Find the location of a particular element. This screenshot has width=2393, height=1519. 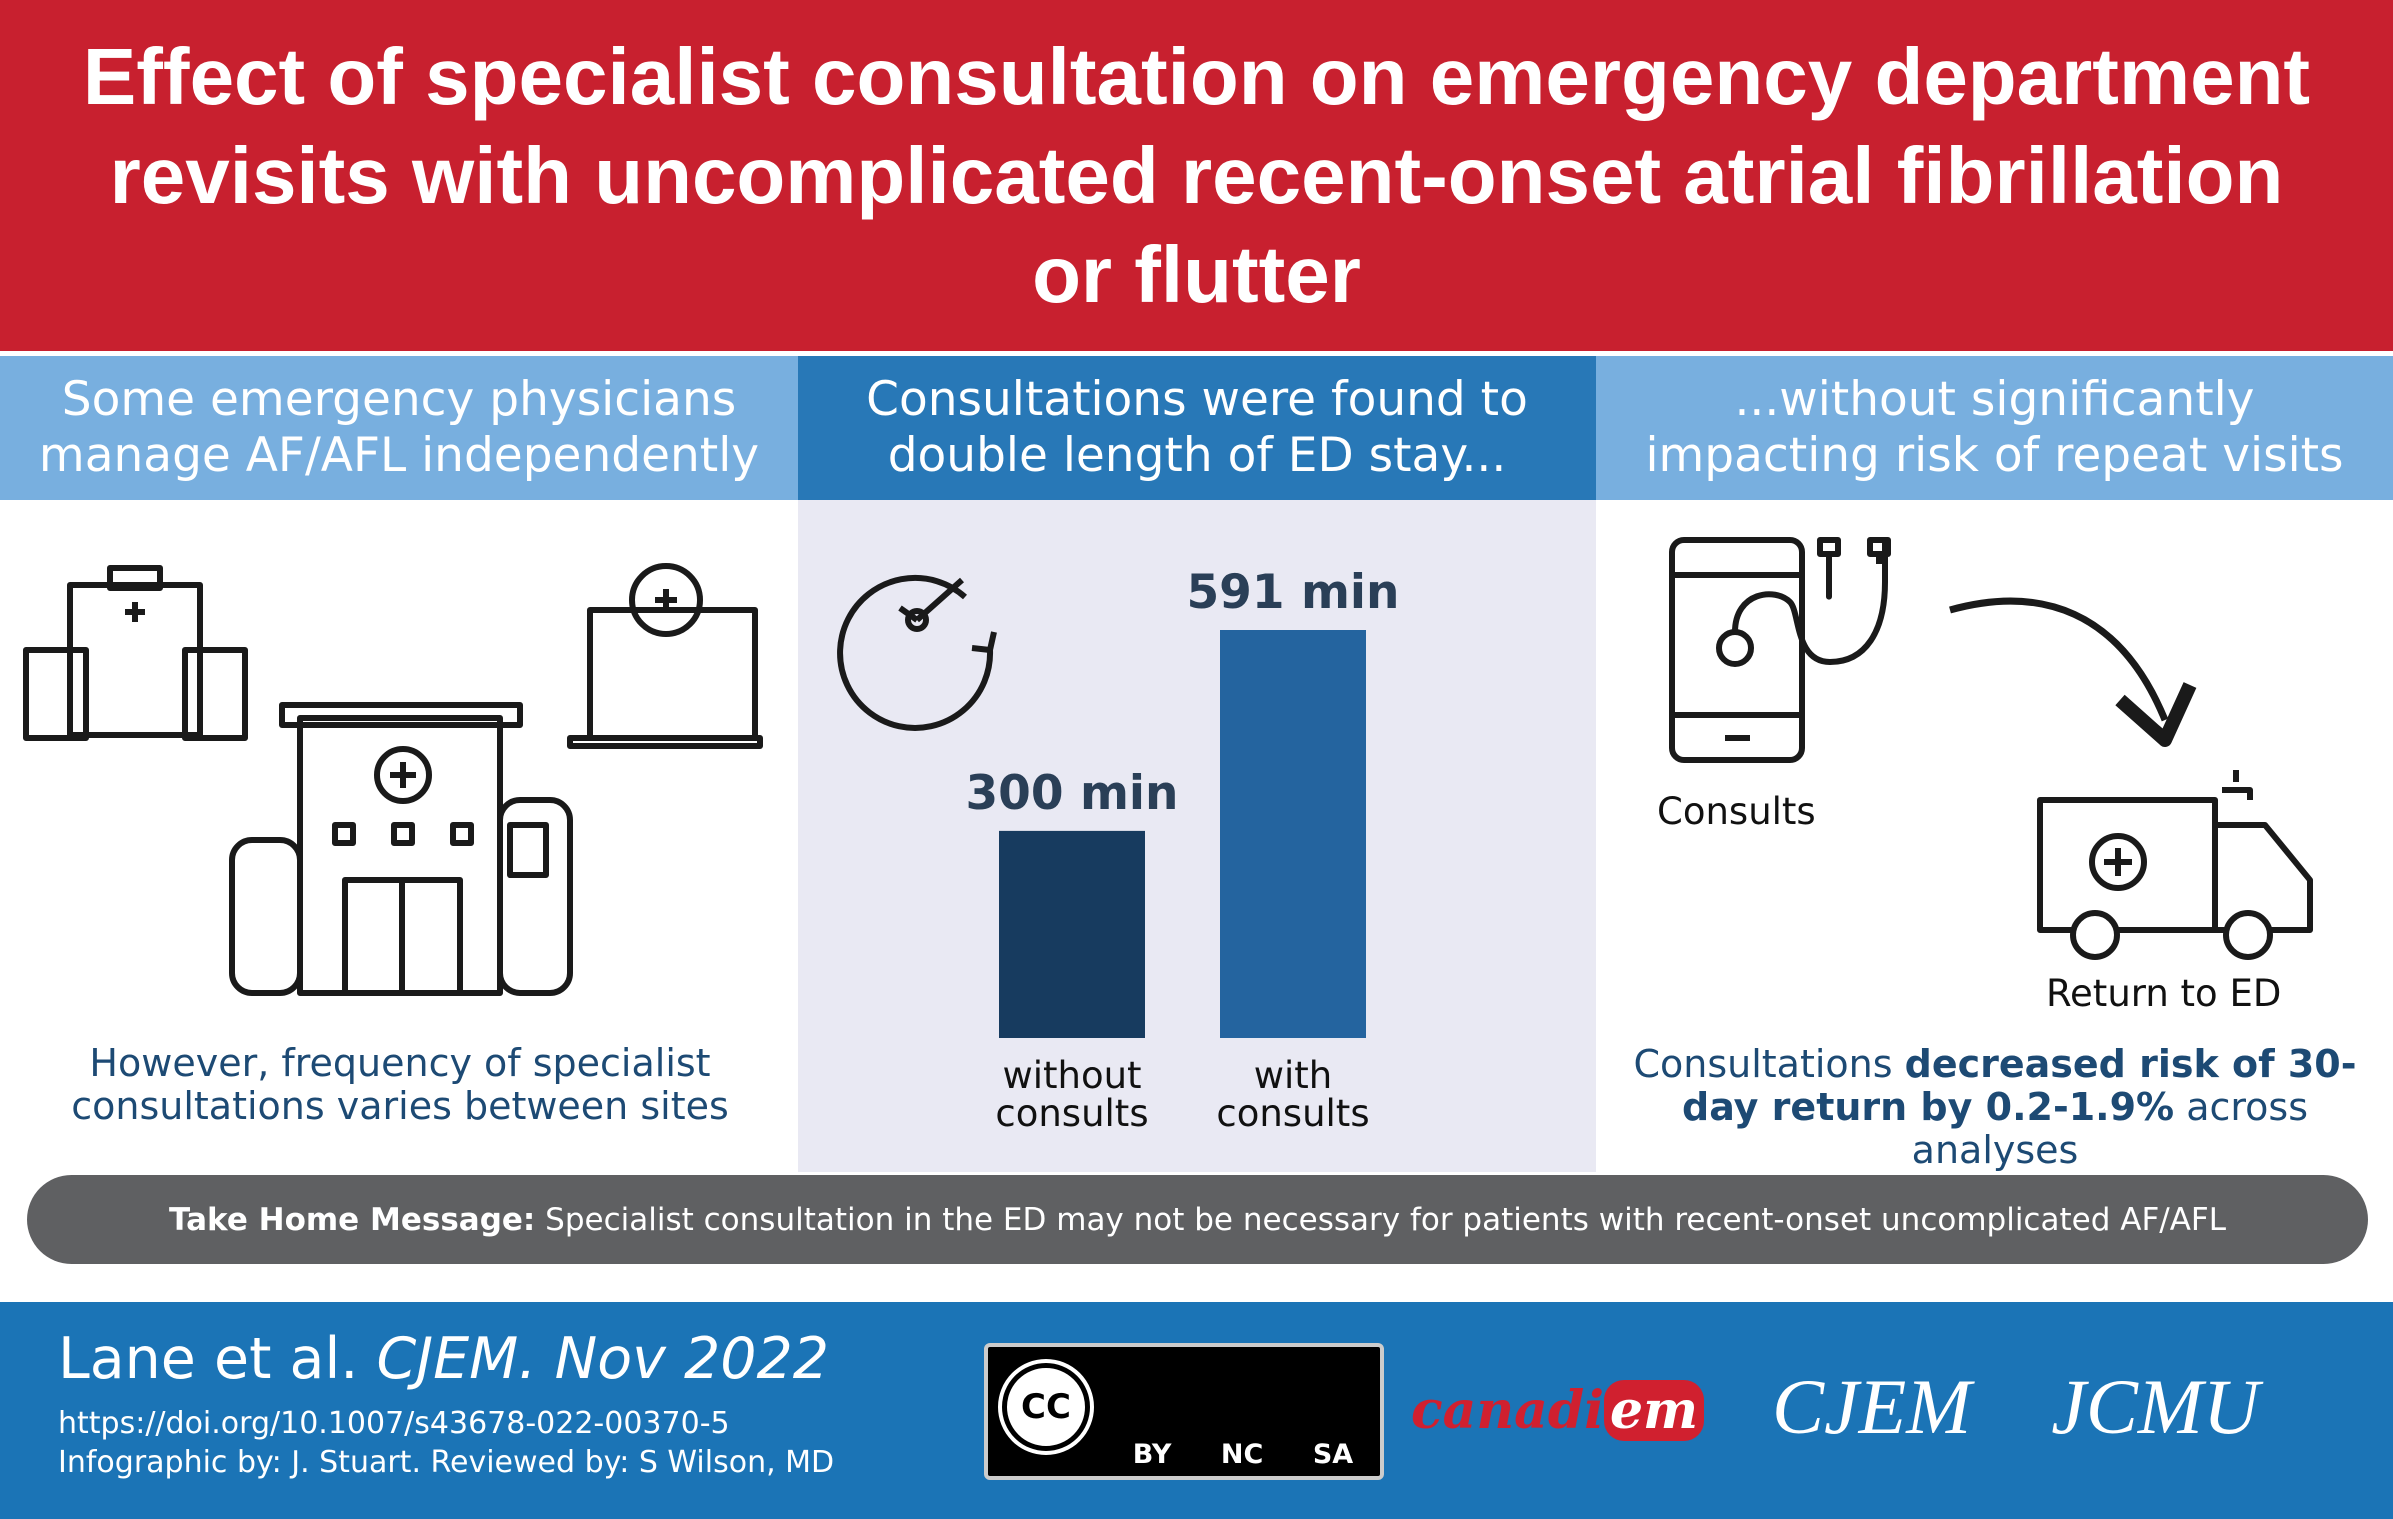

license-term: NC is located at coordinates (1242, 1454).